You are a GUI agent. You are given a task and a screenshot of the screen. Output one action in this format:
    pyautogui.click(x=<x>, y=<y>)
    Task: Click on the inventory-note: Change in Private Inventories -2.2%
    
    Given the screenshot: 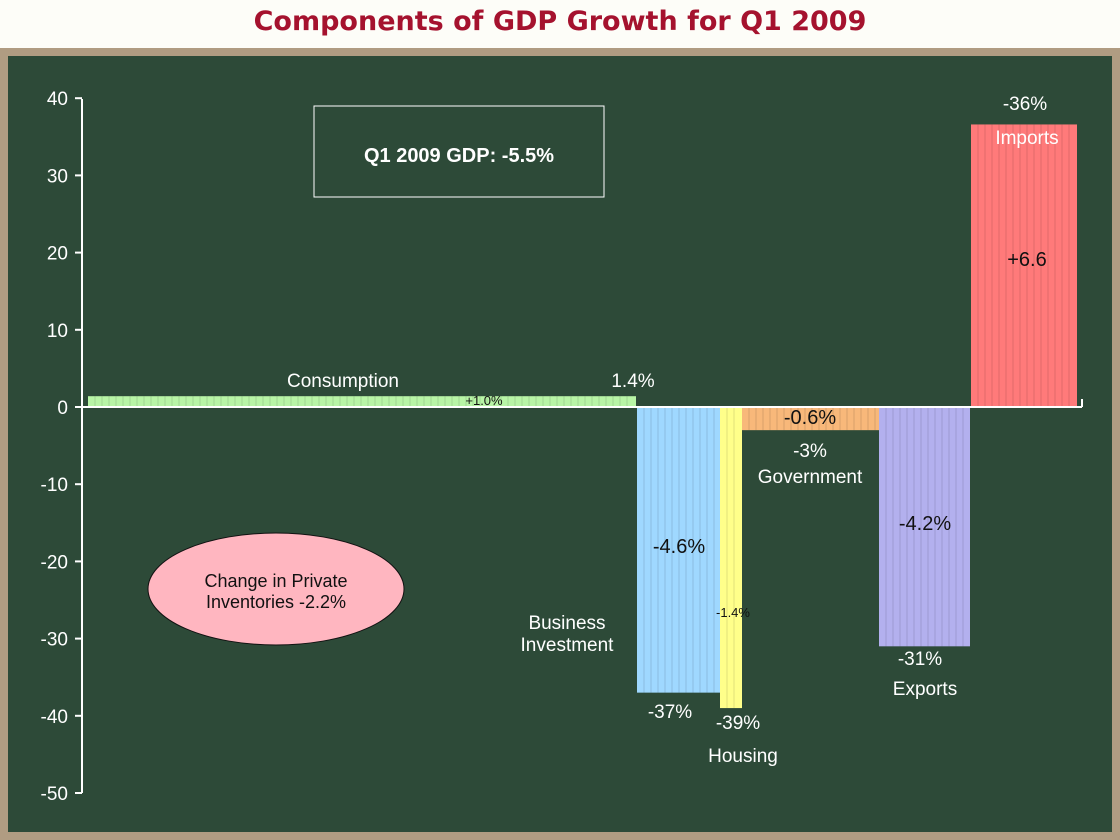 What is the action you would take?
    pyautogui.click(x=276, y=589)
    